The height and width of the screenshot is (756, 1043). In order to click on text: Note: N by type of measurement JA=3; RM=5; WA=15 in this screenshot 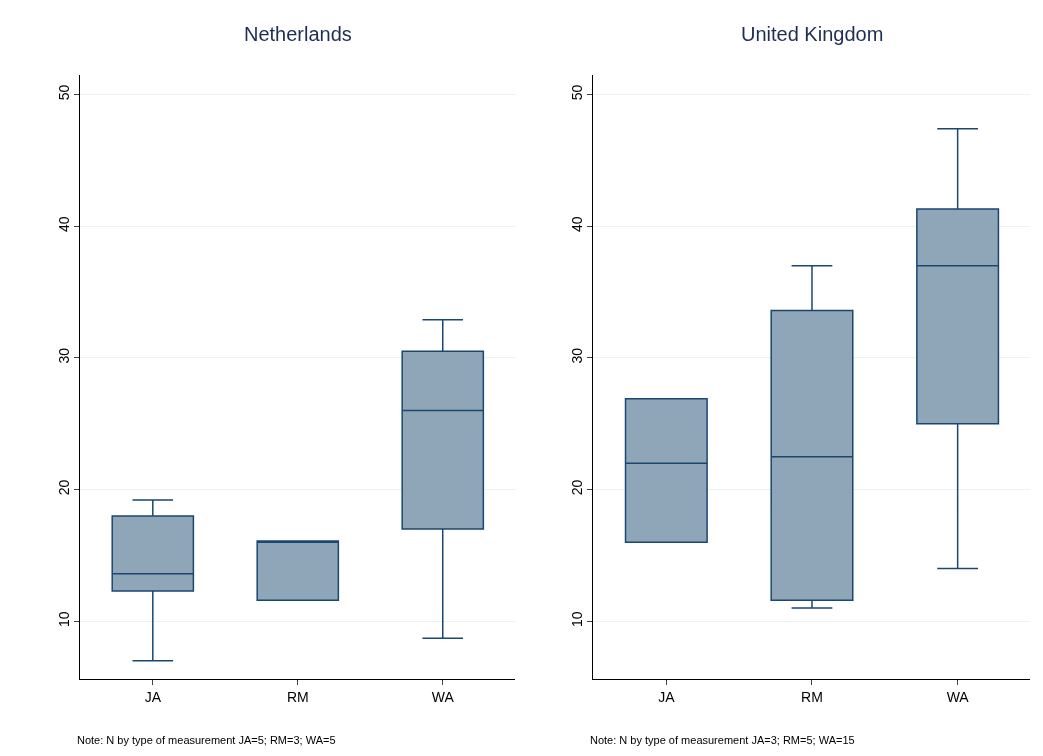, I will do `click(722, 740)`.